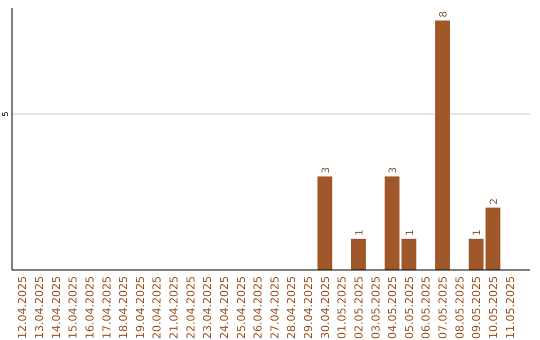  Describe the element at coordinates (39, 307) in the screenshot. I see `x-tick-label: 13.04.2025` at that location.